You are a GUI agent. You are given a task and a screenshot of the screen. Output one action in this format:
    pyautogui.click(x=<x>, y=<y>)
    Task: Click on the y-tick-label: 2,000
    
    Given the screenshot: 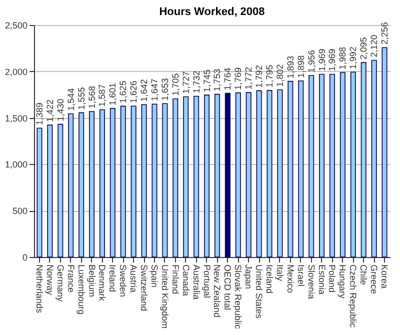 What is the action you would take?
    pyautogui.click(x=16, y=71)
    